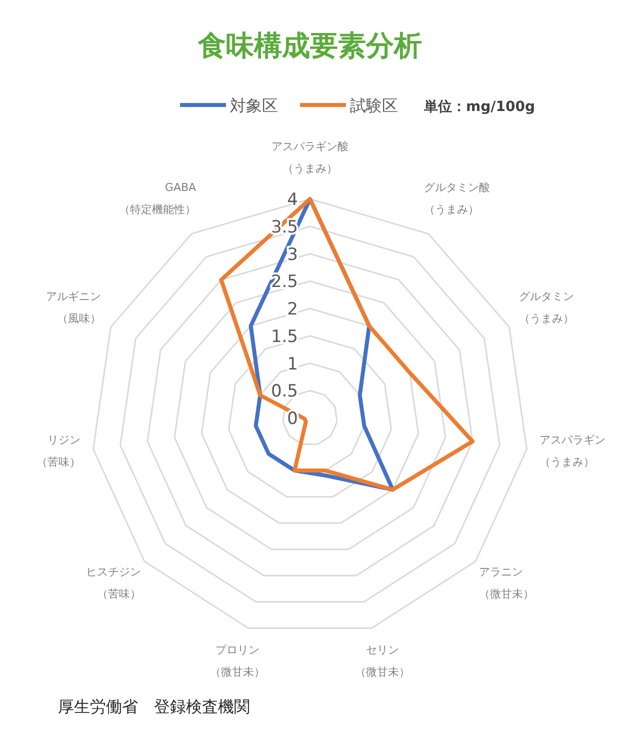 The width and height of the screenshot is (620, 750). Describe the element at coordinates (292, 310) in the screenshot. I see `y-tick-label: 2` at that location.